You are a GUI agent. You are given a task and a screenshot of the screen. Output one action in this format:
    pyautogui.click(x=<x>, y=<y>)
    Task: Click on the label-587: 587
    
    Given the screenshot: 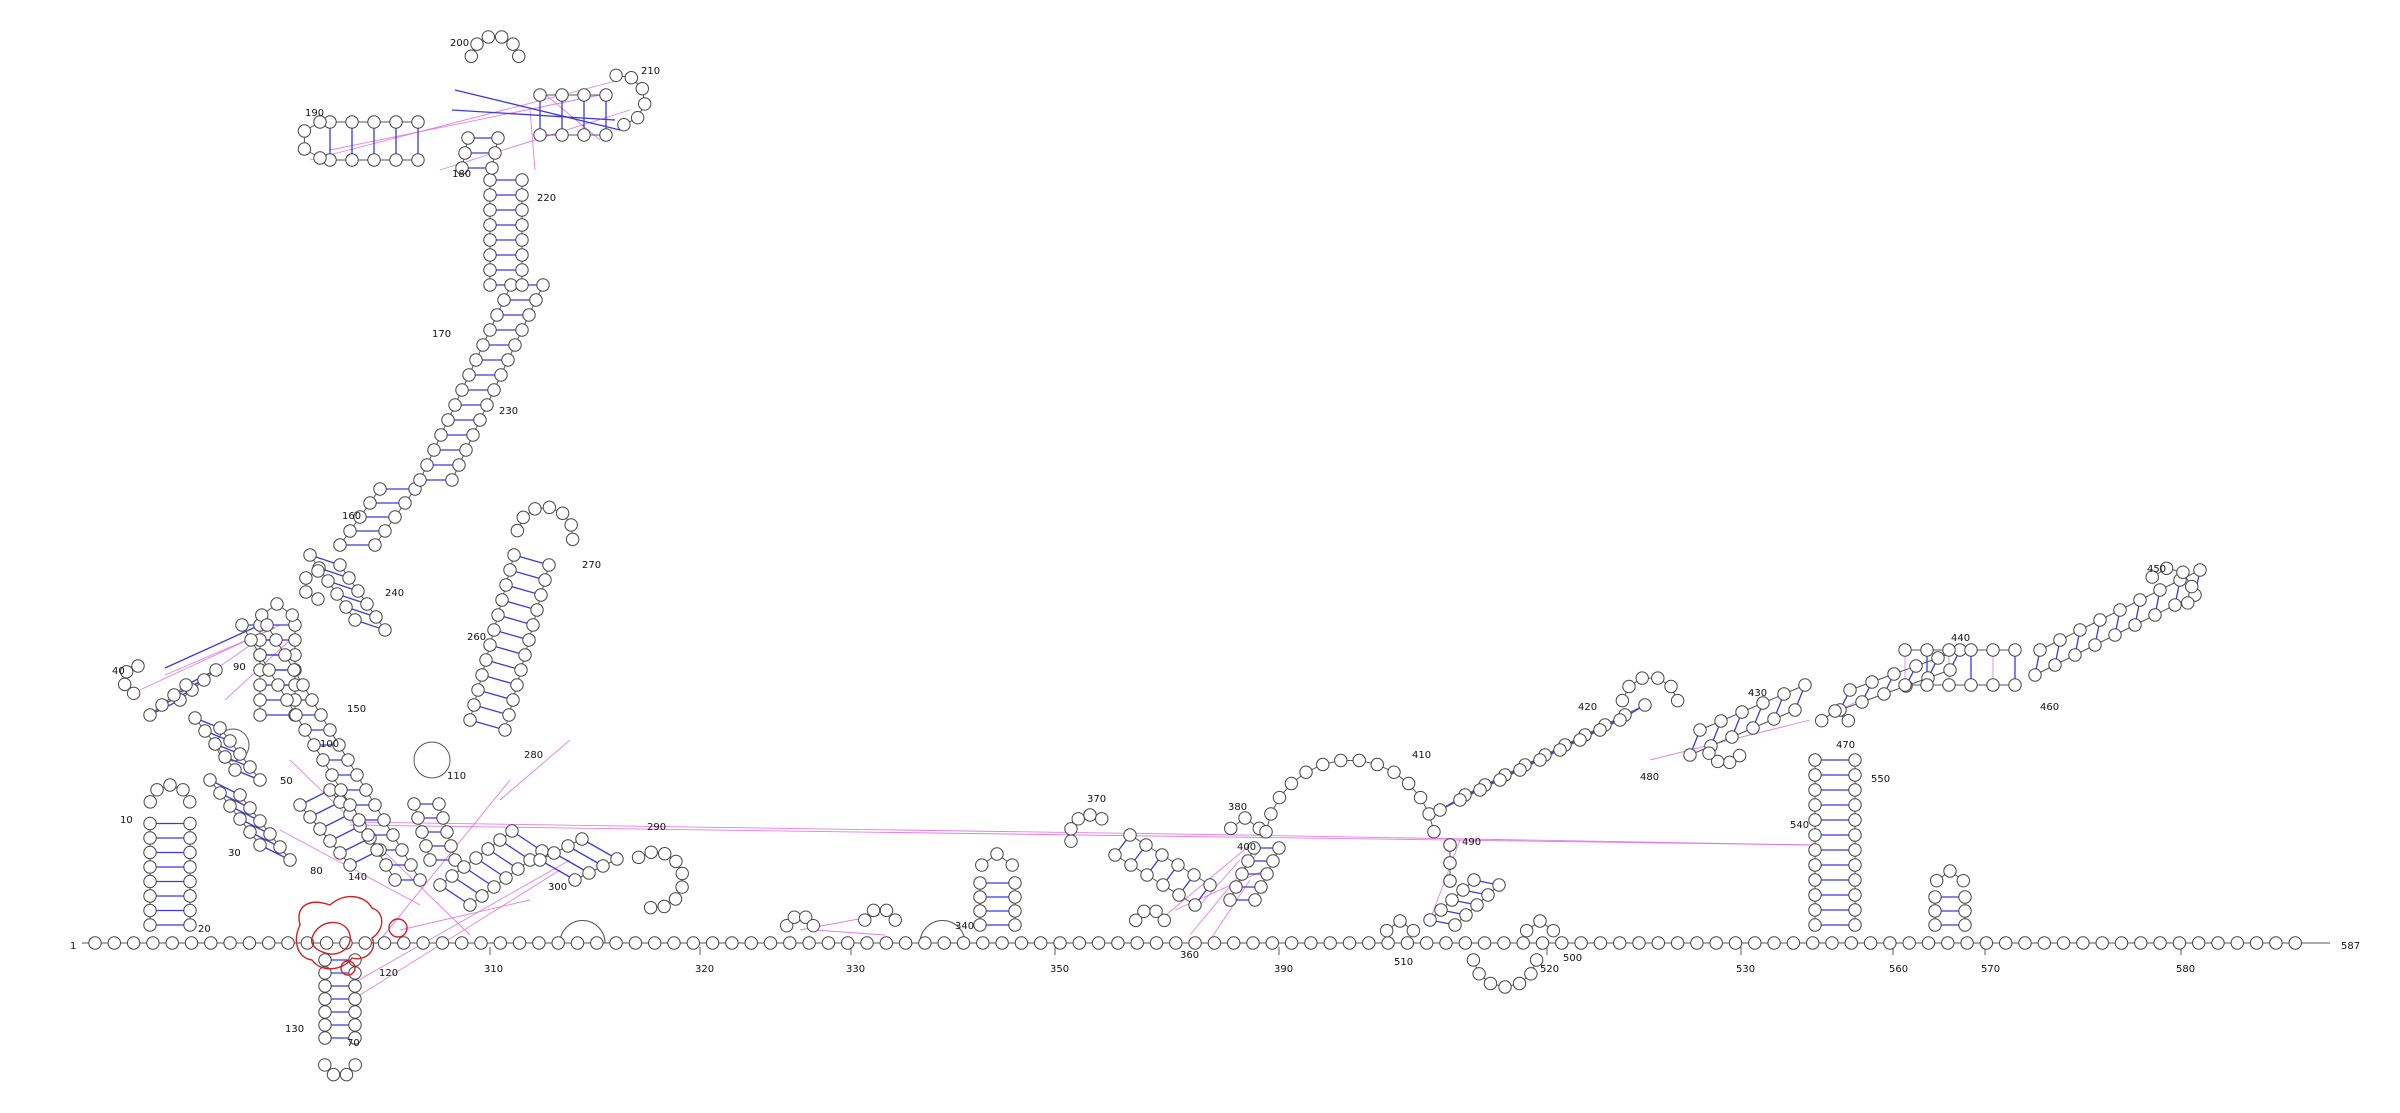 What is the action you would take?
    pyautogui.click(x=2350, y=946)
    